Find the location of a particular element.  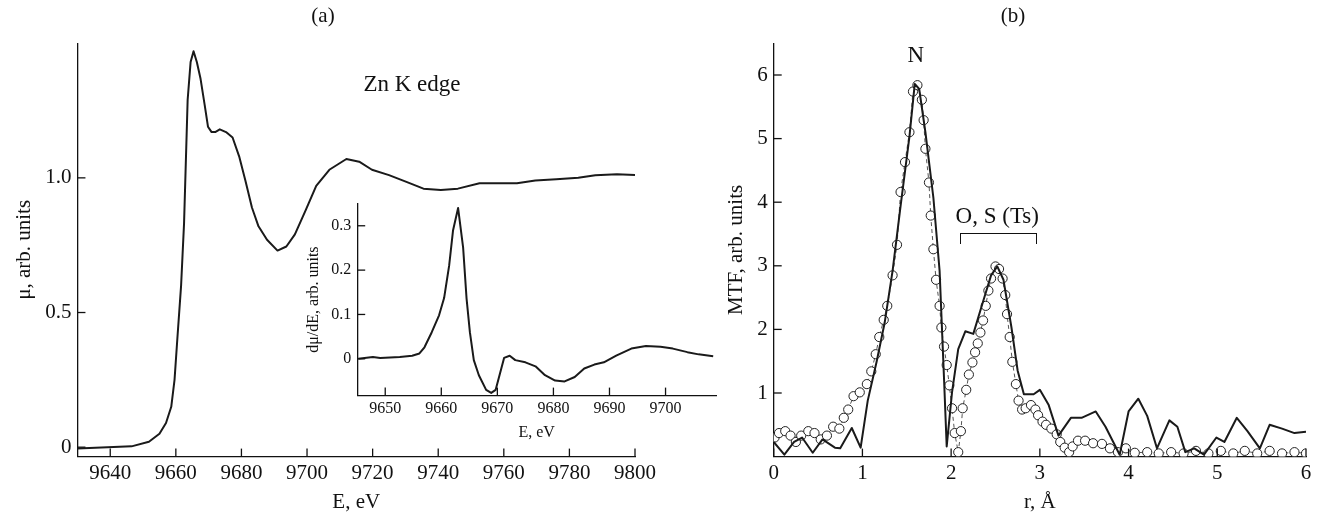

x-tick-label: 9760 is located at coordinates (503, 471).